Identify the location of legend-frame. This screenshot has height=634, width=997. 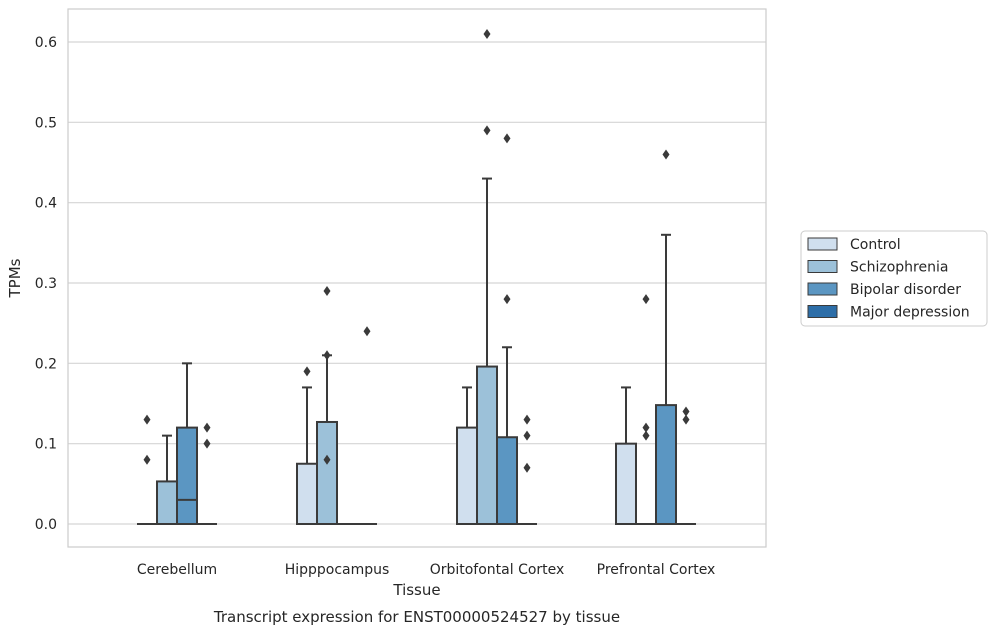
(894, 278).